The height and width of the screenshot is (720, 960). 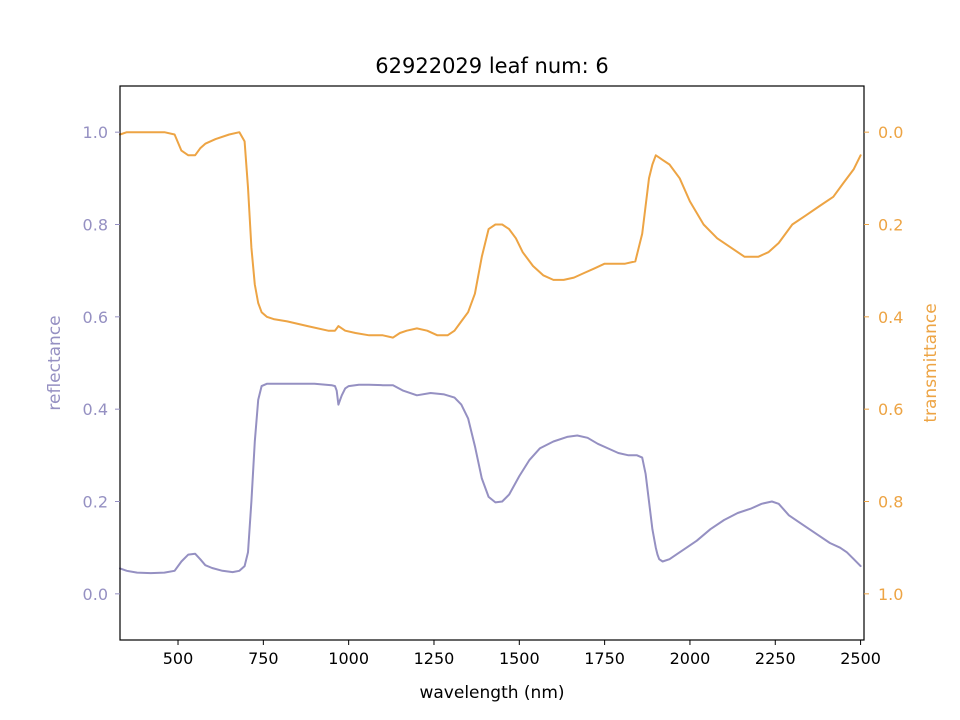 What do you see at coordinates (690, 658) in the screenshot?
I see `x-tick-label: 2000` at bounding box center [690, 658].